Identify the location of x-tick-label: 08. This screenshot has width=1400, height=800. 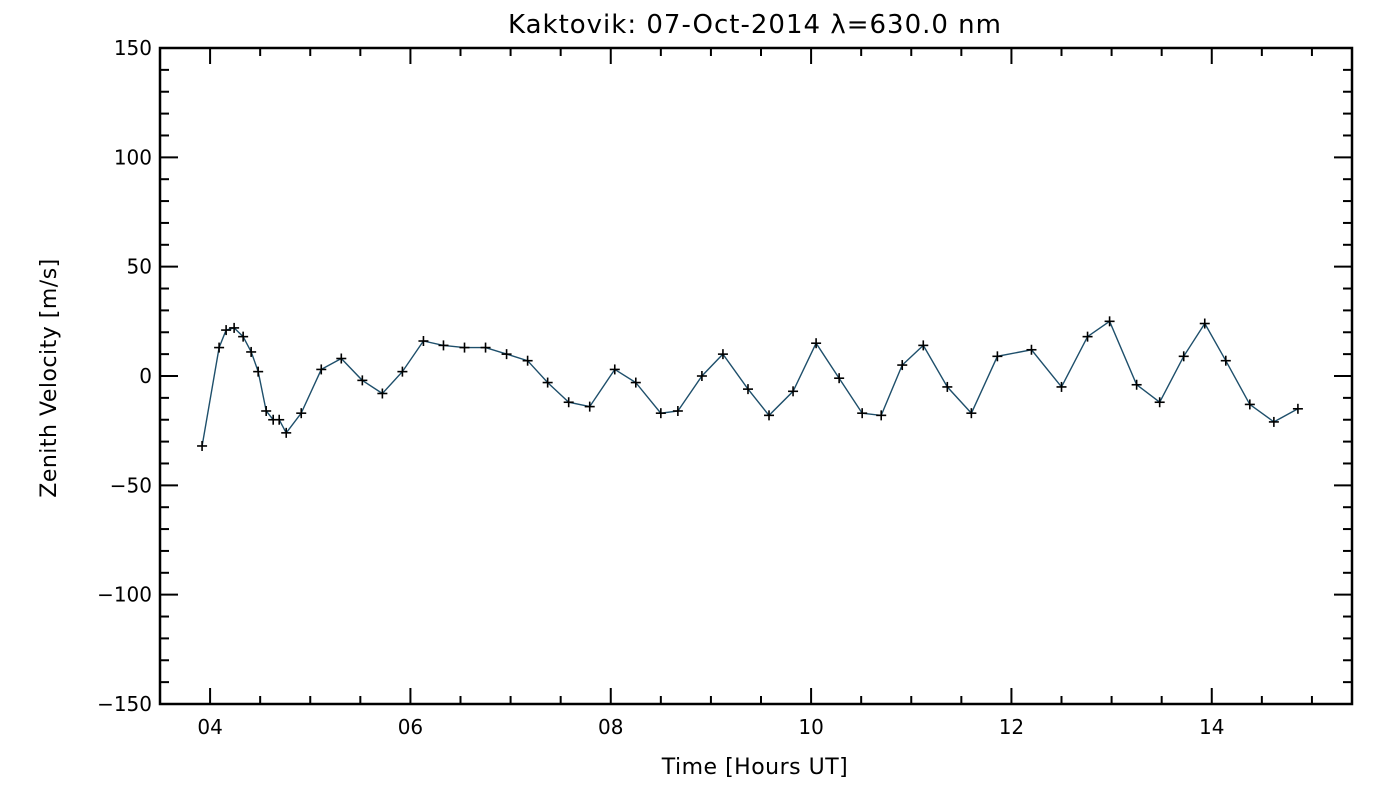
(610, 727).